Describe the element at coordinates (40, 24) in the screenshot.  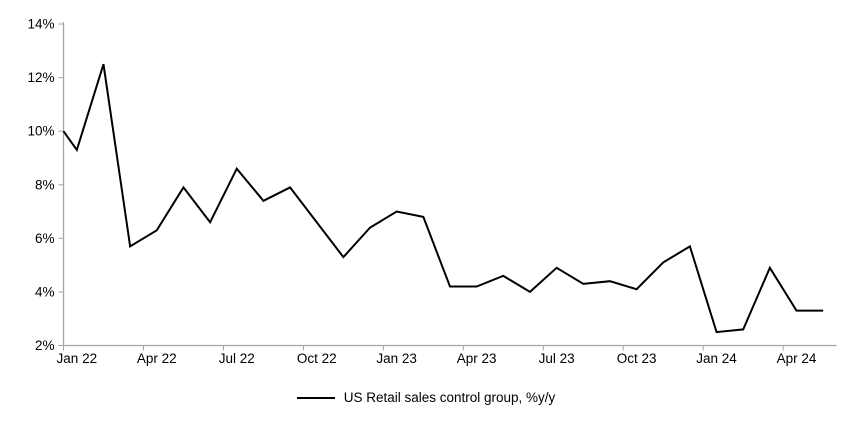
I see `y-axis-label: 14%` at that location.